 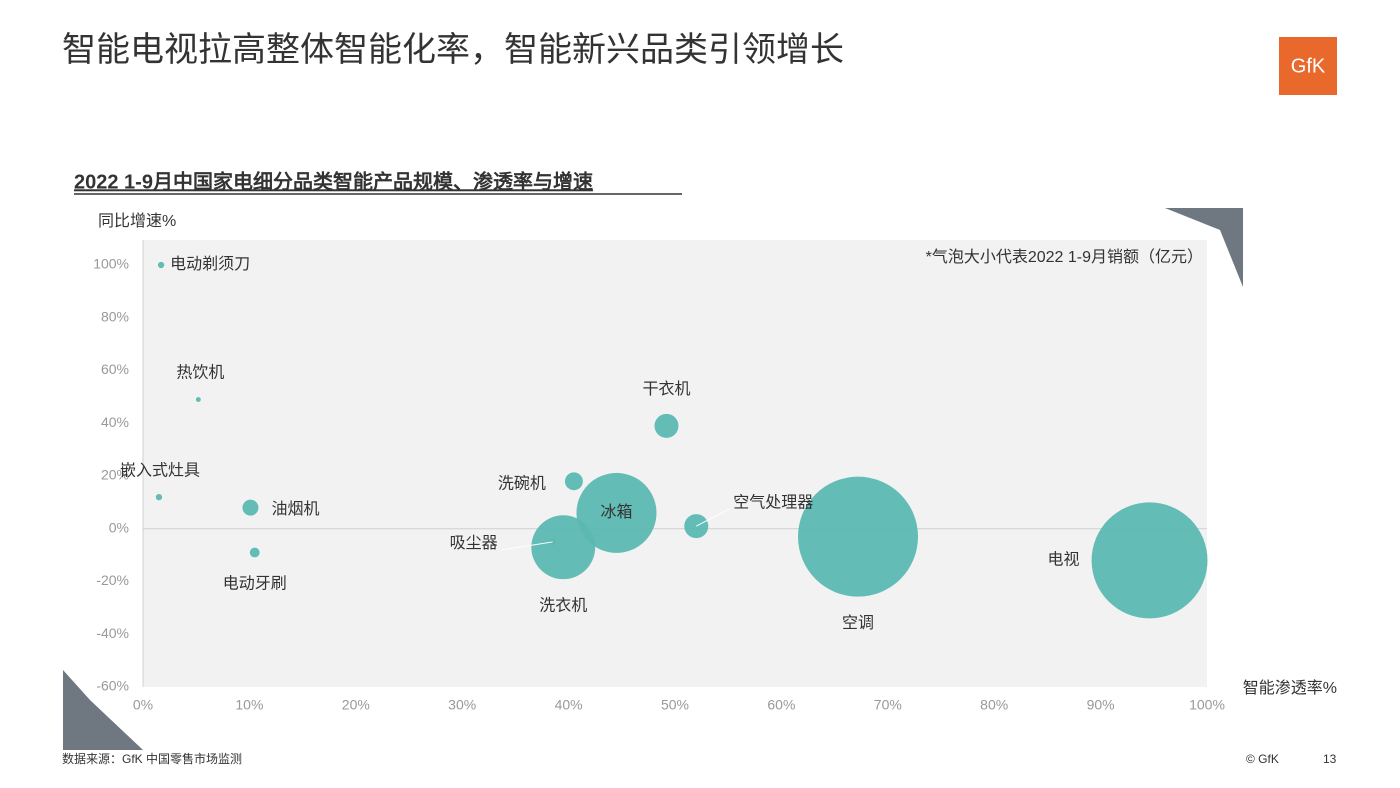 What do you see at coordinates (1290, 688) in the screenshot?
I see `x-axis-label: 智能渗透率%` at bounding box center [1290, 688].